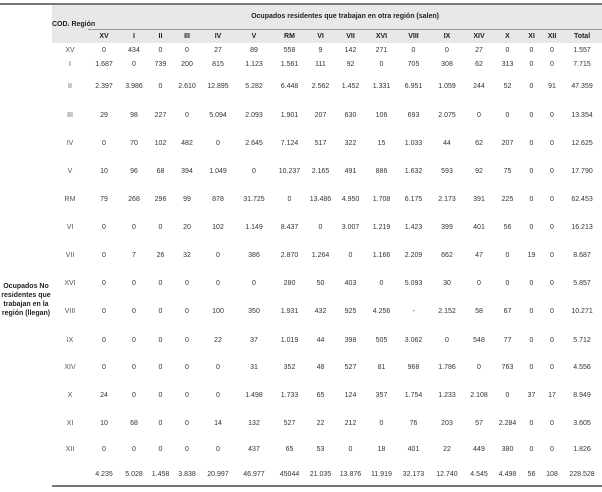  I want to click on table-cell: 1.901, so click(289, 115).